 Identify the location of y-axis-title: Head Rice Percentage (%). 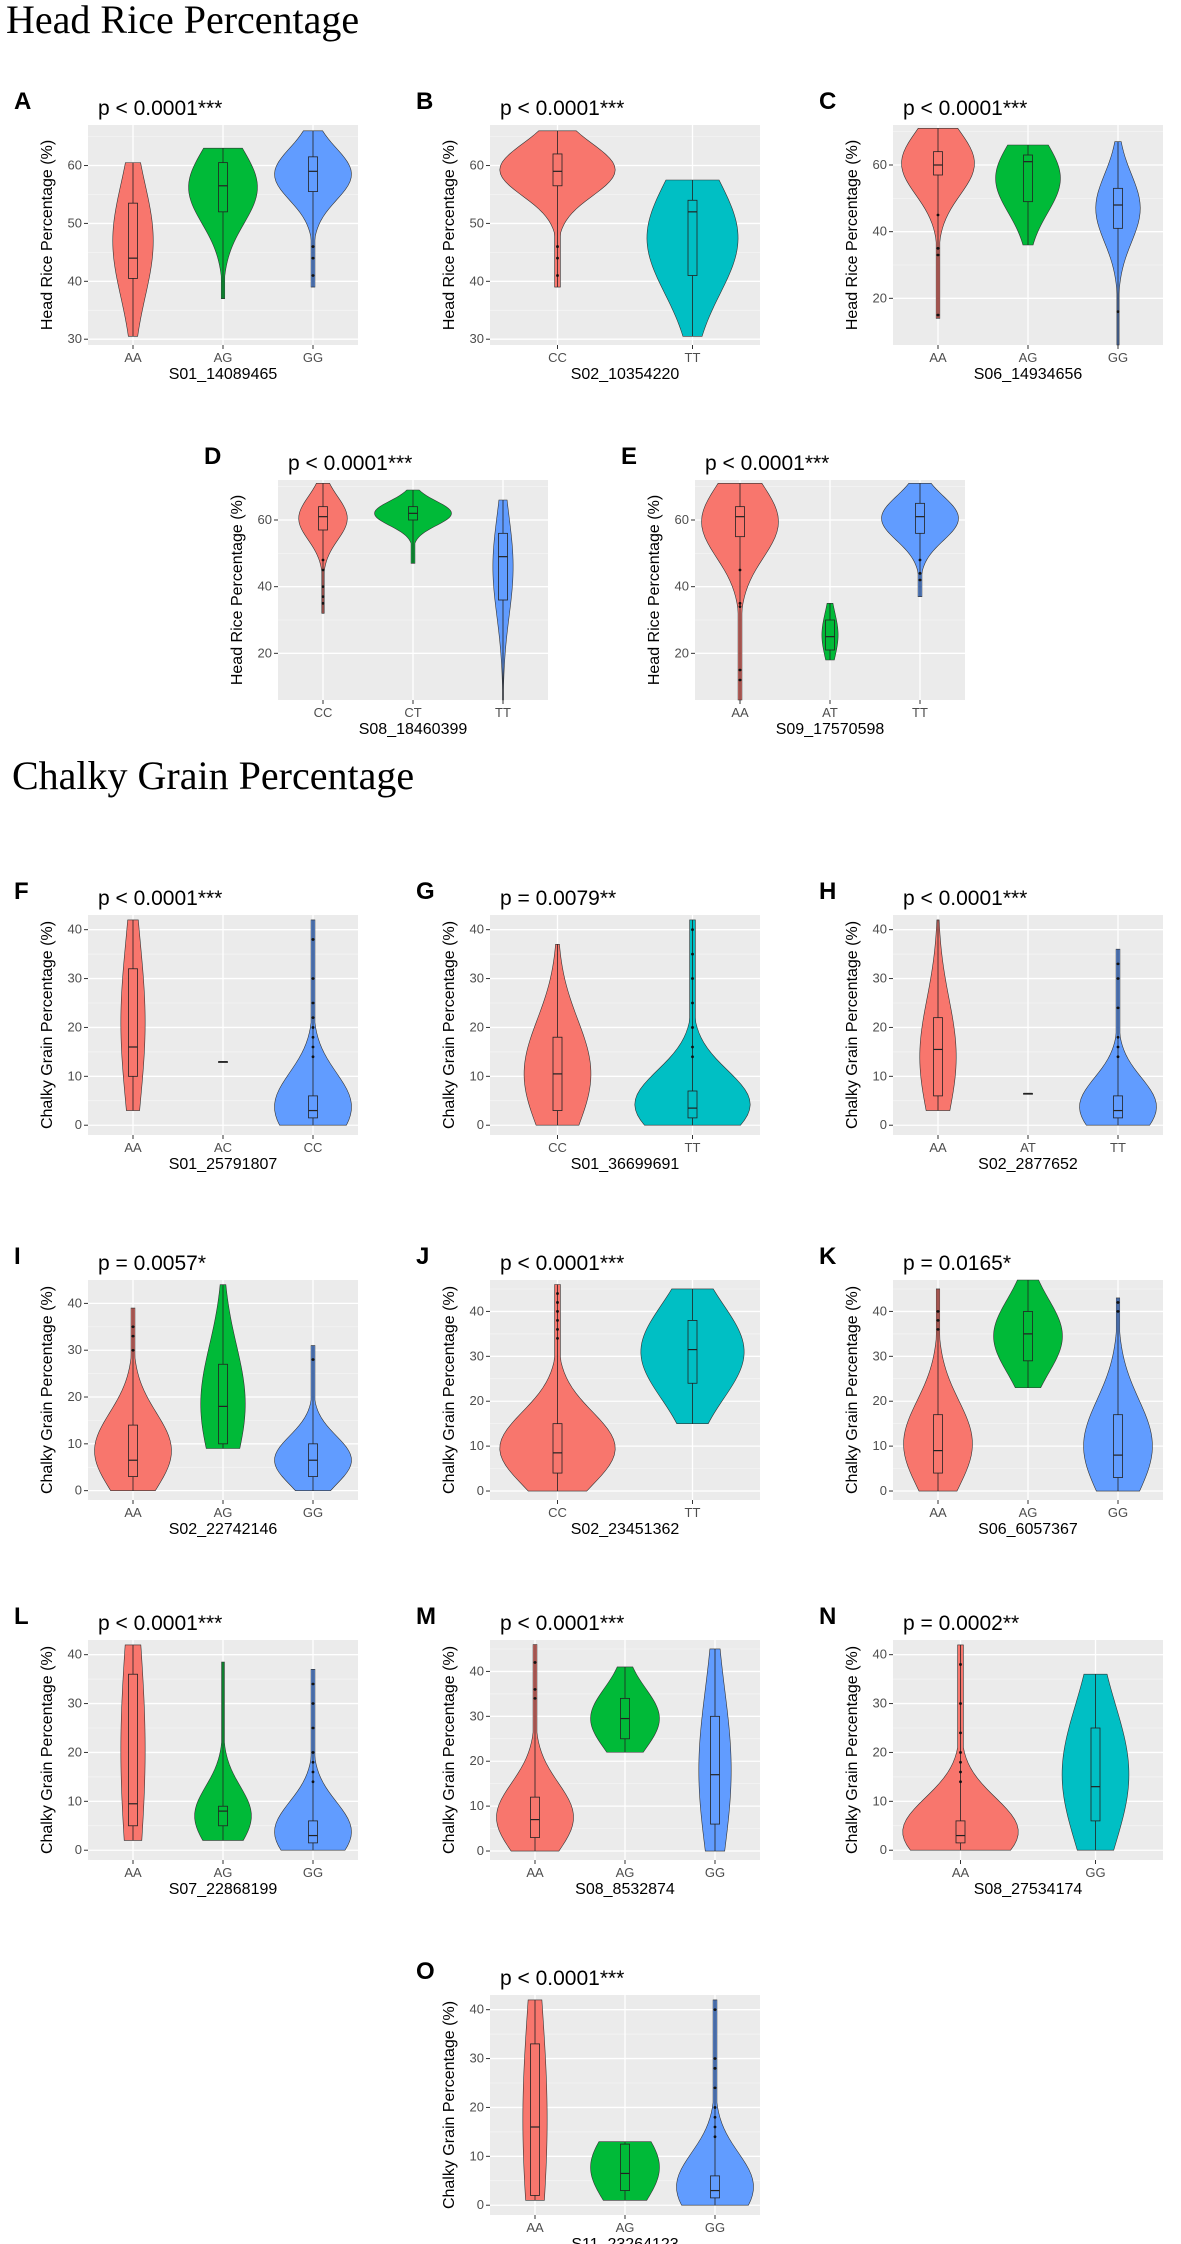
(852, 235).